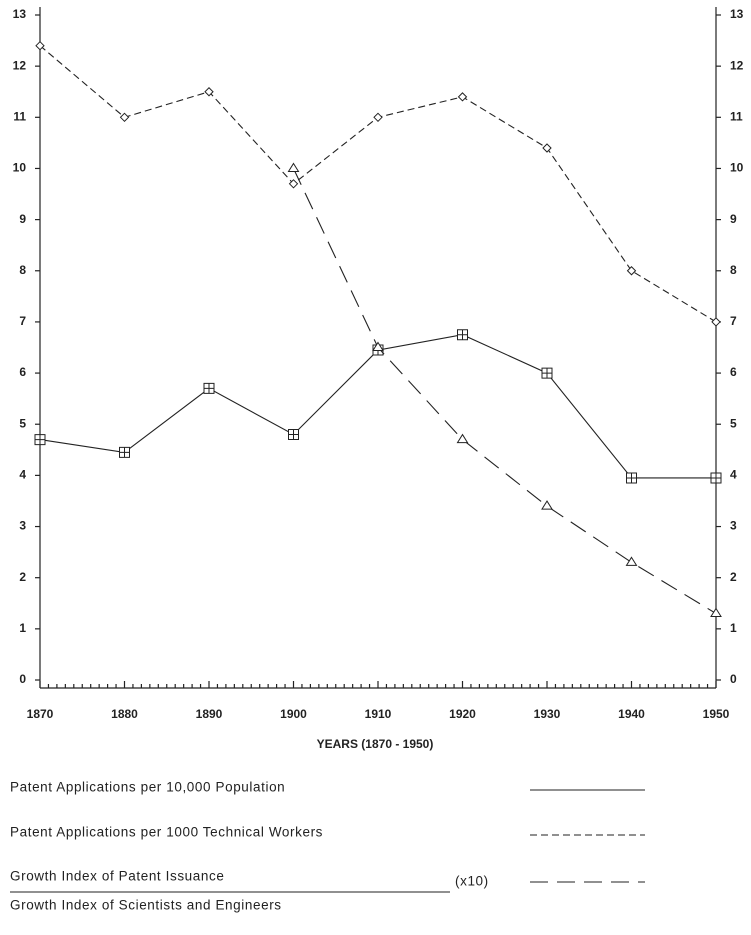 The image size is (751, 935). I want to click on x-tick-label: 1920, so click(462, 714).